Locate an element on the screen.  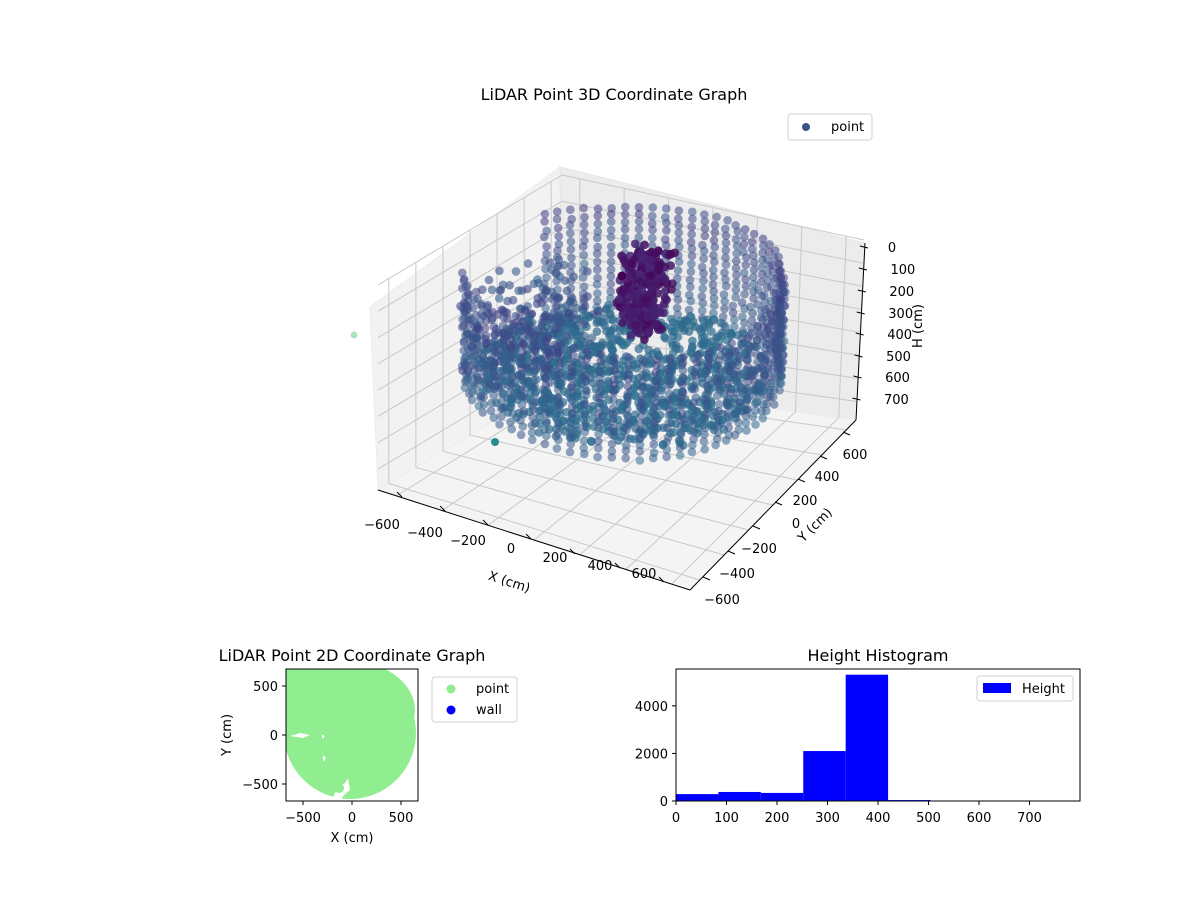
legend-wall-marker is located at coordinates (451, 710).